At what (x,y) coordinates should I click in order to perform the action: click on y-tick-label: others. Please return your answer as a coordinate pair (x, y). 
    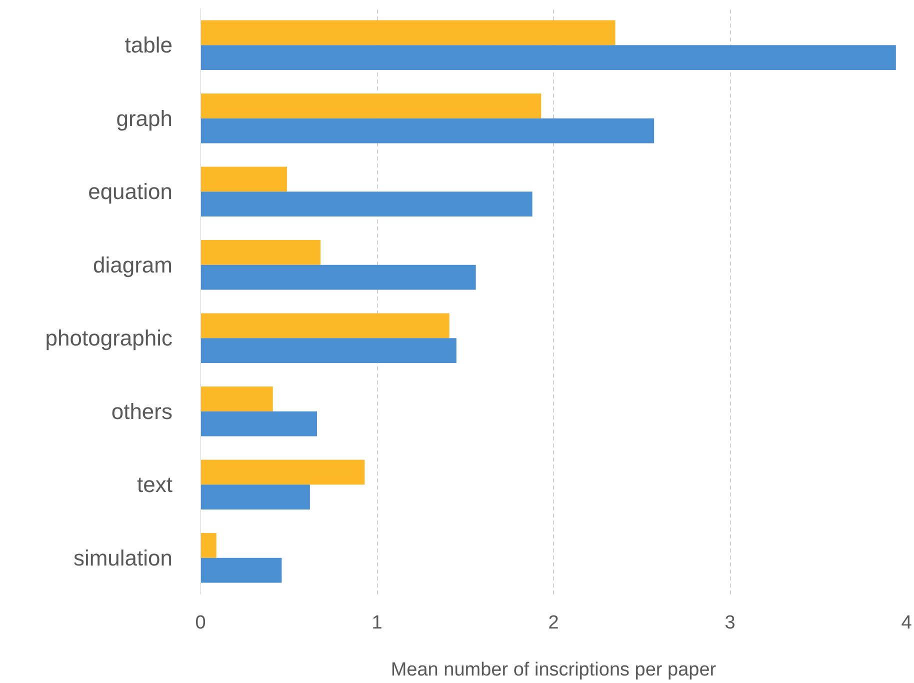
    Looking at the image, I should click on (142, 411).